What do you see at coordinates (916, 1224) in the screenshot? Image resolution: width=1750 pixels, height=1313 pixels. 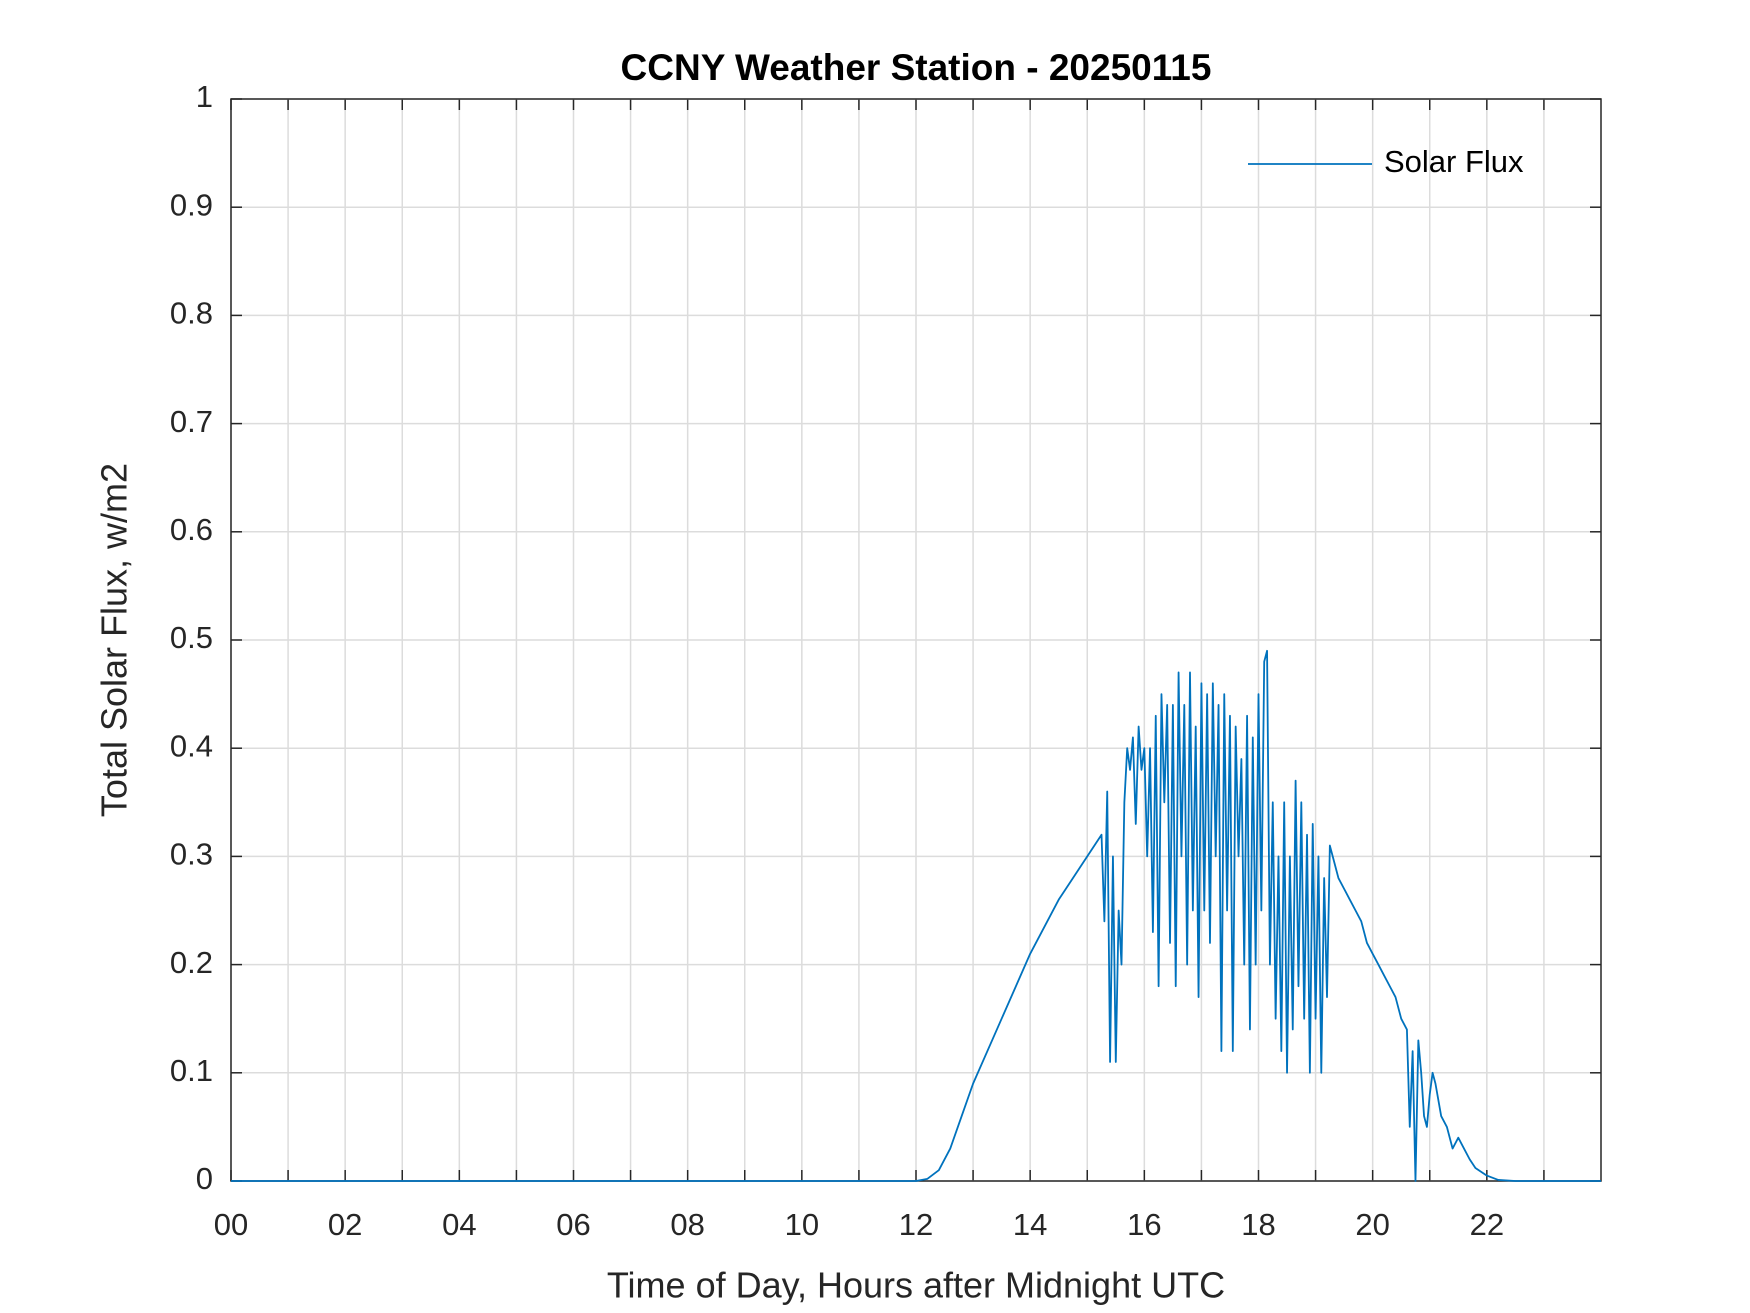 I see `x-tick-label: 12` at bounding box center [916, 1224].